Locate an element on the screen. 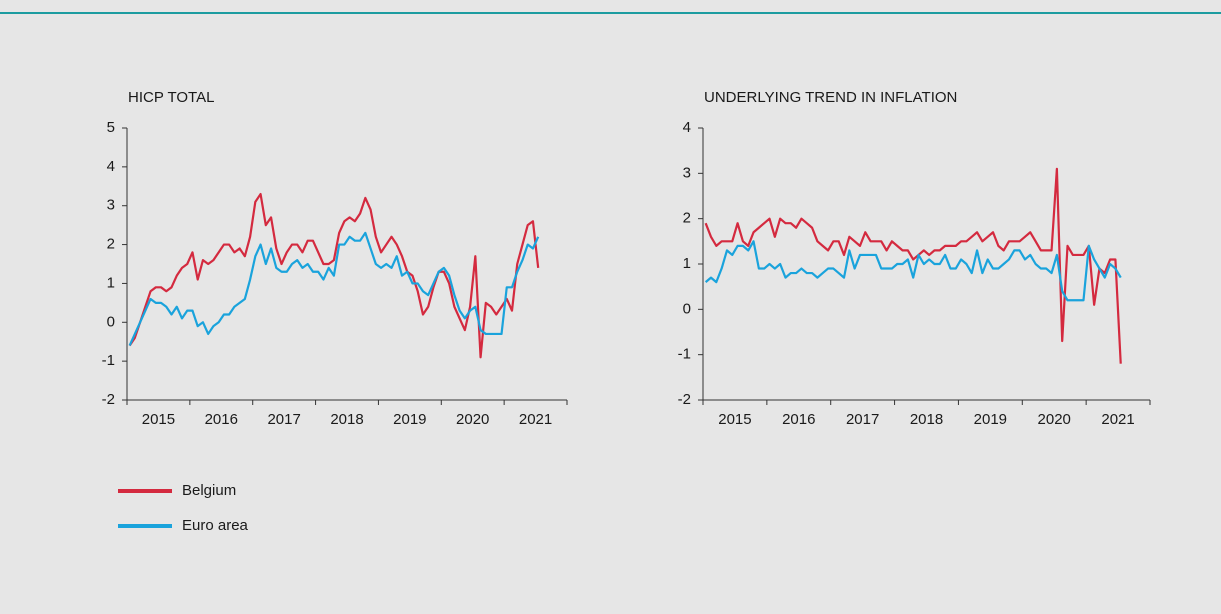 This screenshot has width=1221, height=614. chart-title: UNDERLYING TREND IN INFLATION is located at coordinates (830, 97).